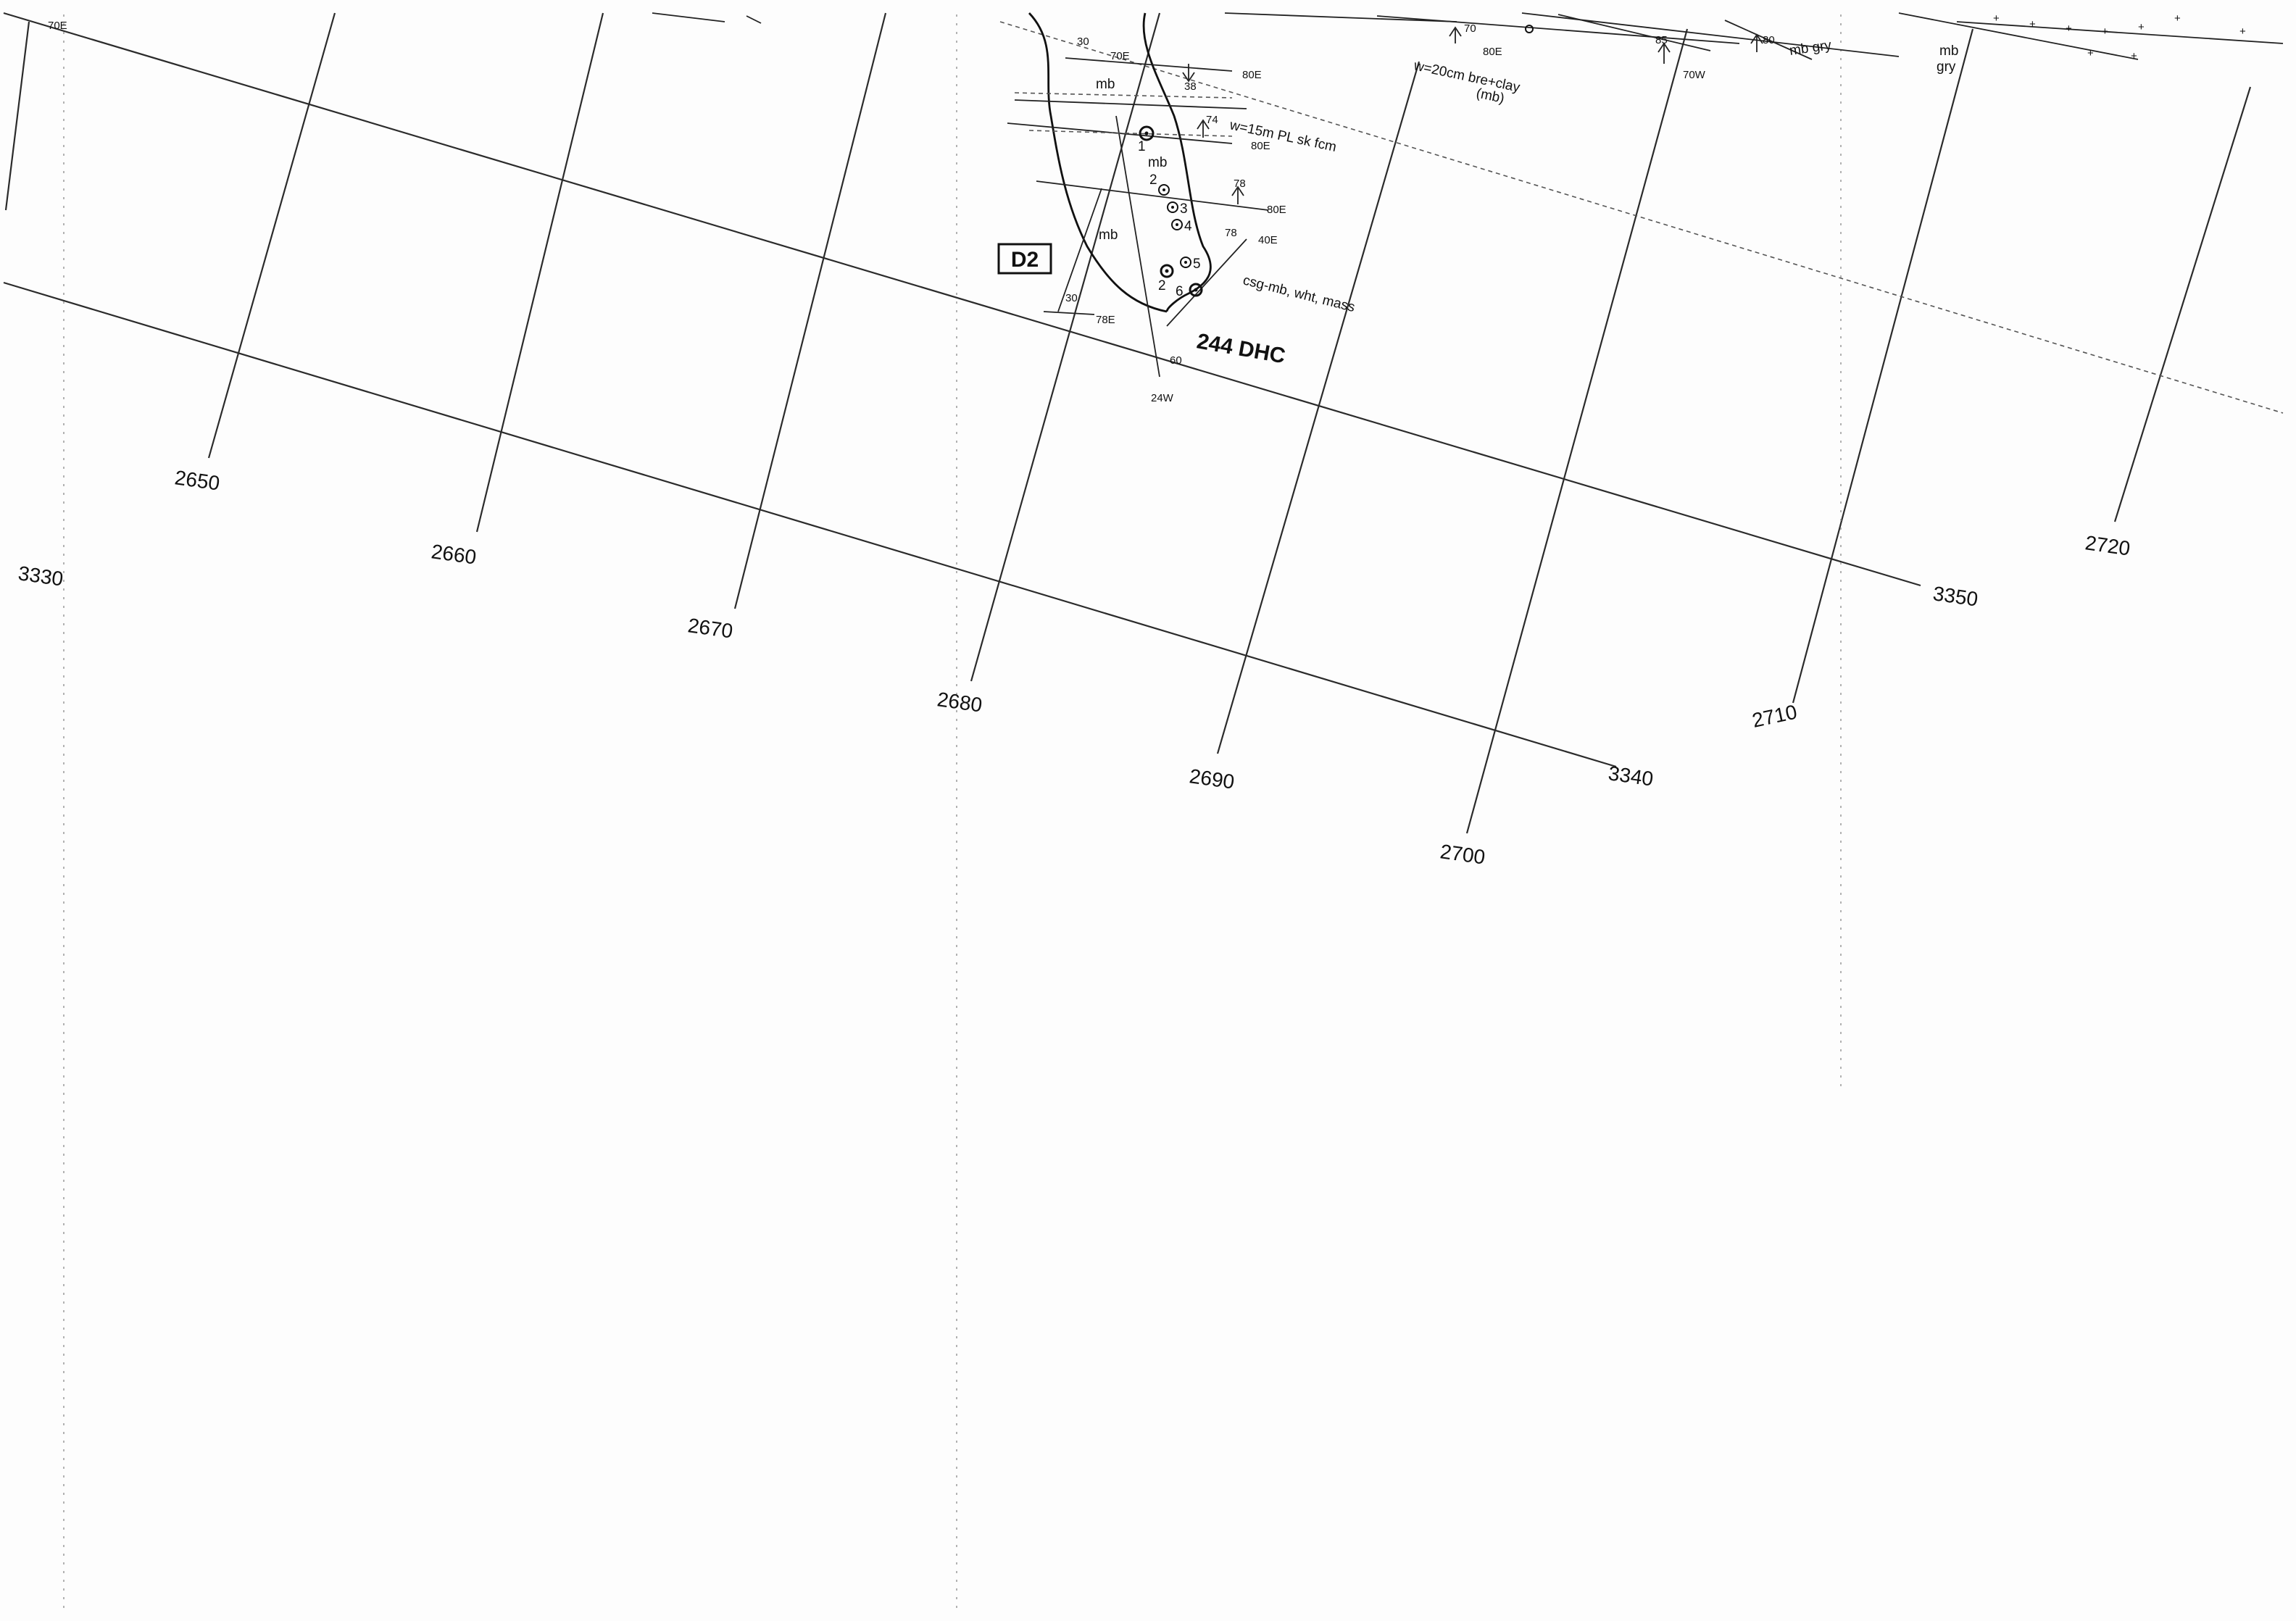  Describe the element at coordinates (1948, 51) in the screenshot. I see `annotation-mb-gry-2: mb` at that location.